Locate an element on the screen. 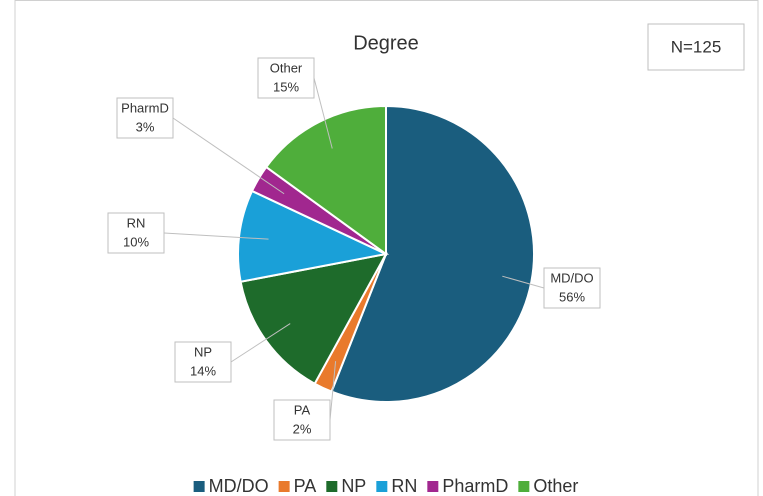 Image resolution: width=763 pixels, height=496 pixels. annotation-box is located at coordinates (696, 47).